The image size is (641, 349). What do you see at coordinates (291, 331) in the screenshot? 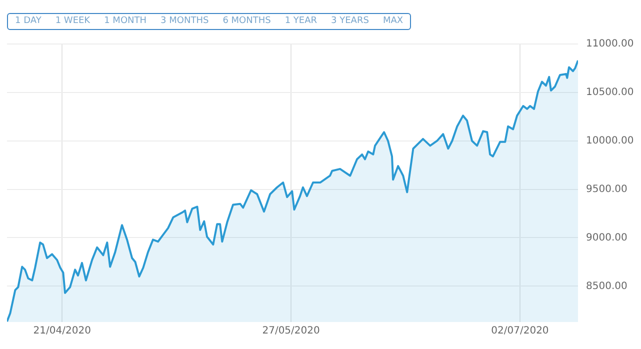
I see `x-tick-label: 27/05/2020` at bounding box center [291, 331].